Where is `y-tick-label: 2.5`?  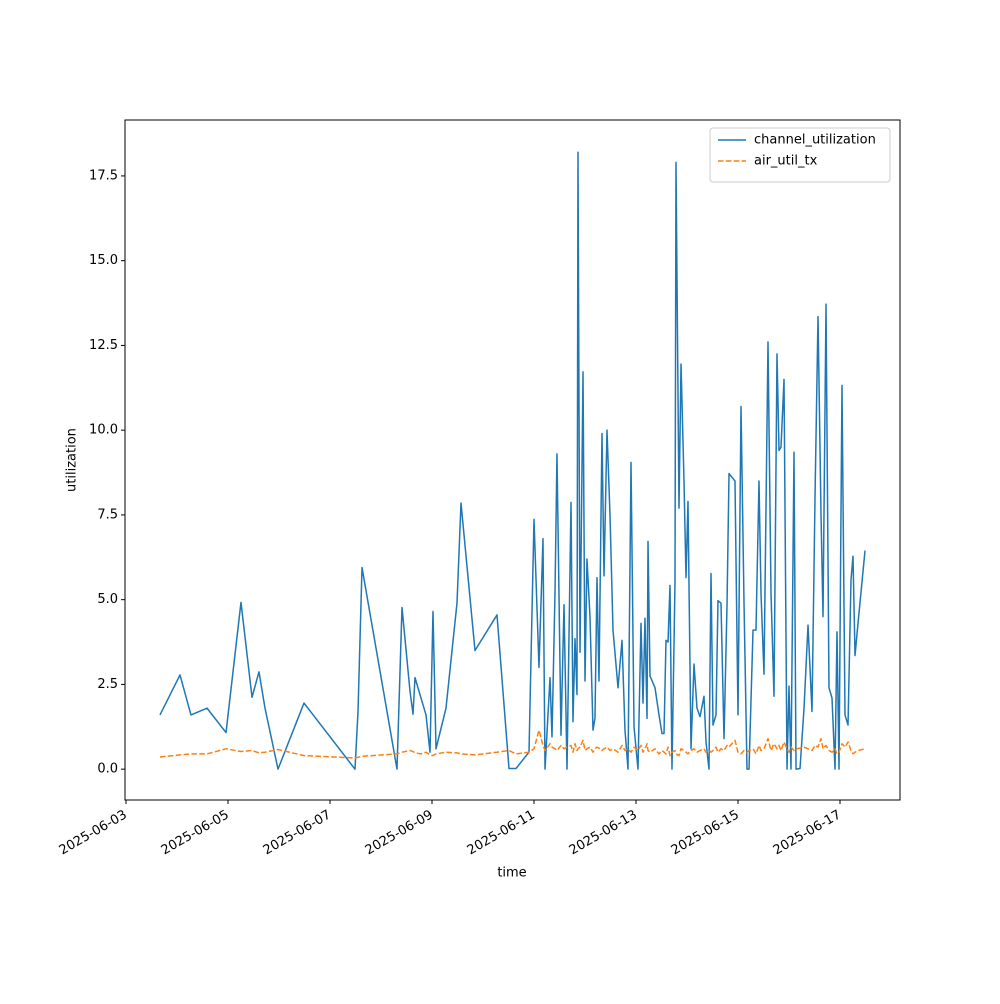 y-tick-label: 2.5 is located at coordinates (107, 684).